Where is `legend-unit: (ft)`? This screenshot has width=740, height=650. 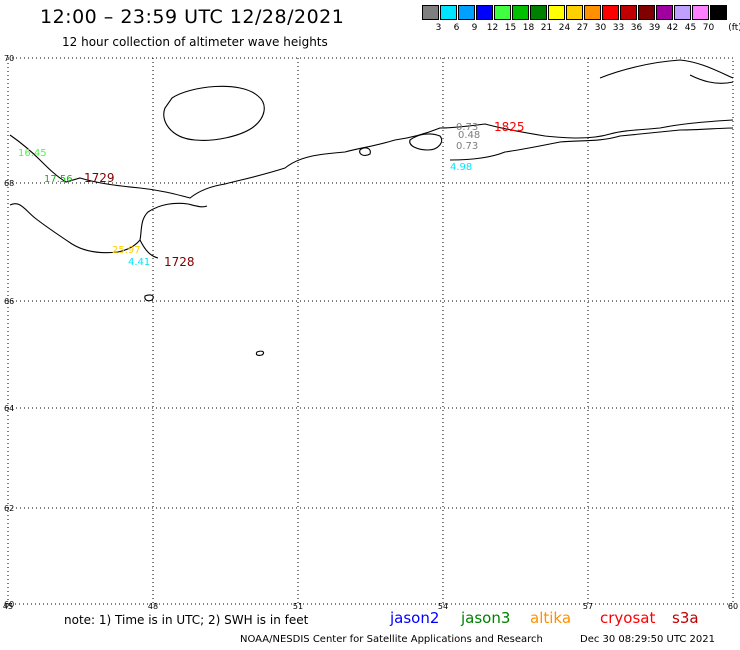
legend-unit: (ft) is located at coordinates (734, 28).